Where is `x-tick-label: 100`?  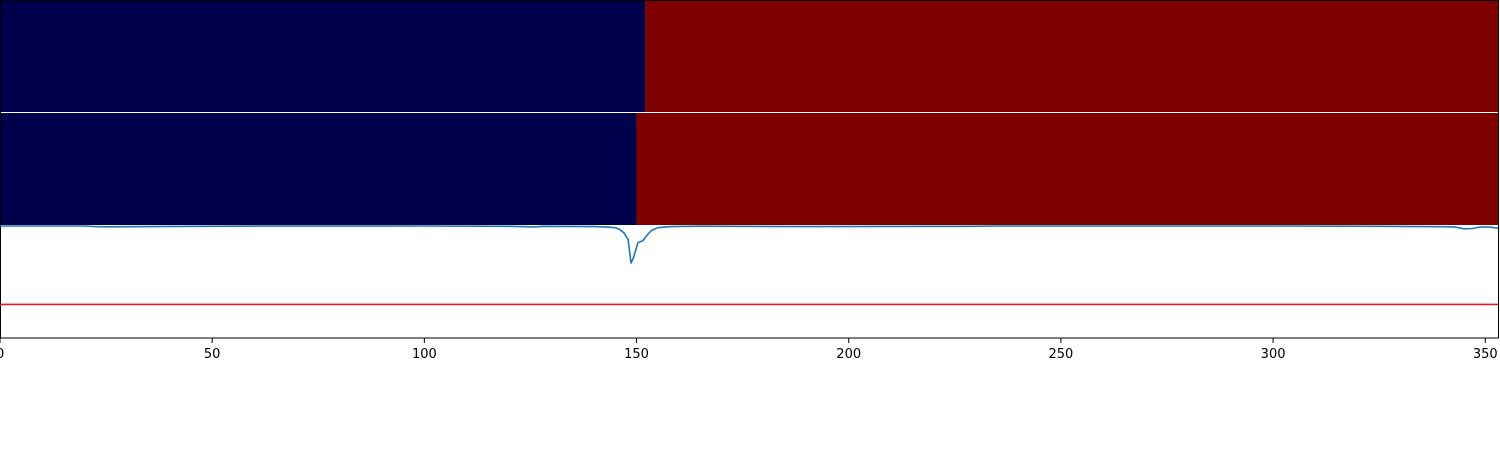
x-tick-label: 100 is located at coordinates (424, 354).